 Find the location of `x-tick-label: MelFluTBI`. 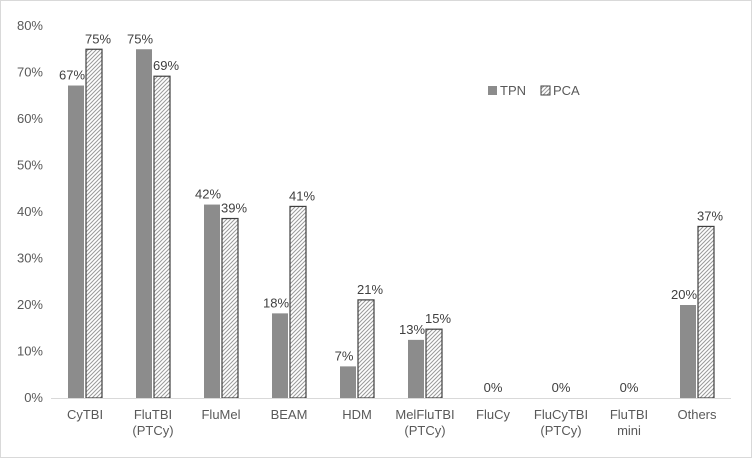

x-tick-label: MelFluTBI is located at coordinates (424, 414).